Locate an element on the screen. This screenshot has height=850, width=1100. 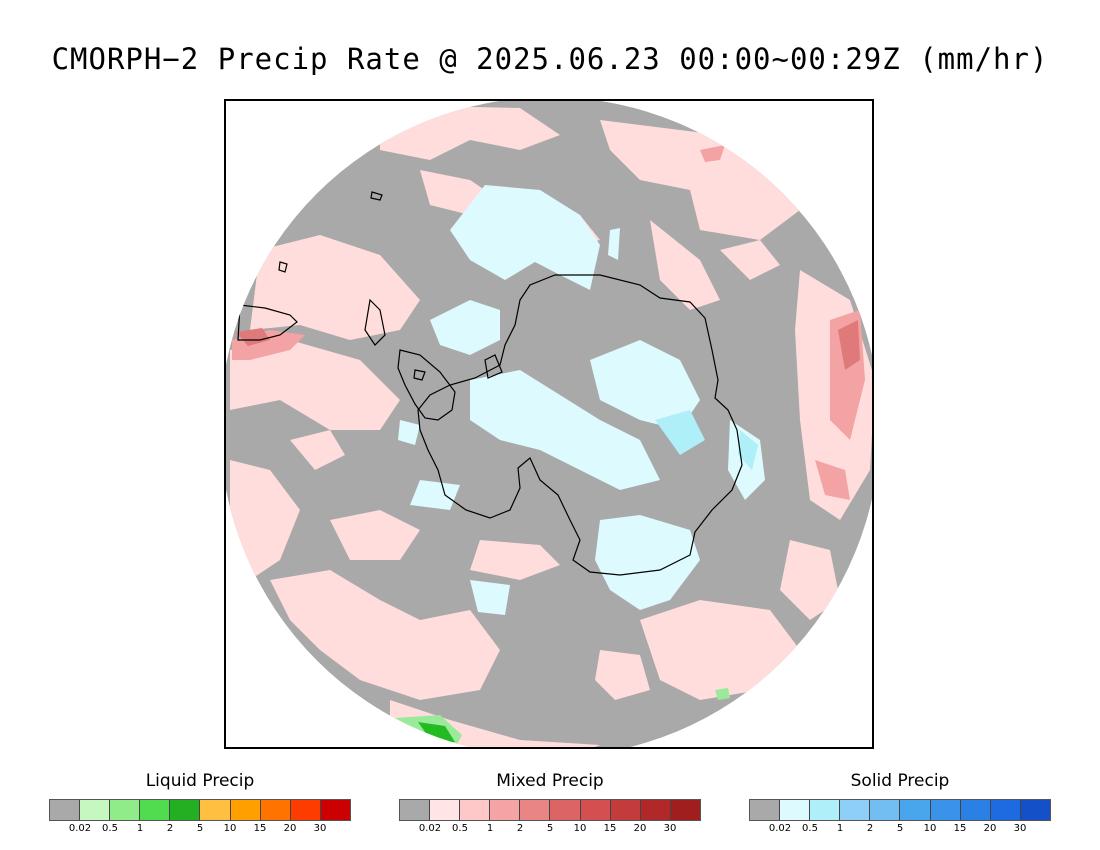
legend-title: Mixed Precip is located at coordinates (550, 781).